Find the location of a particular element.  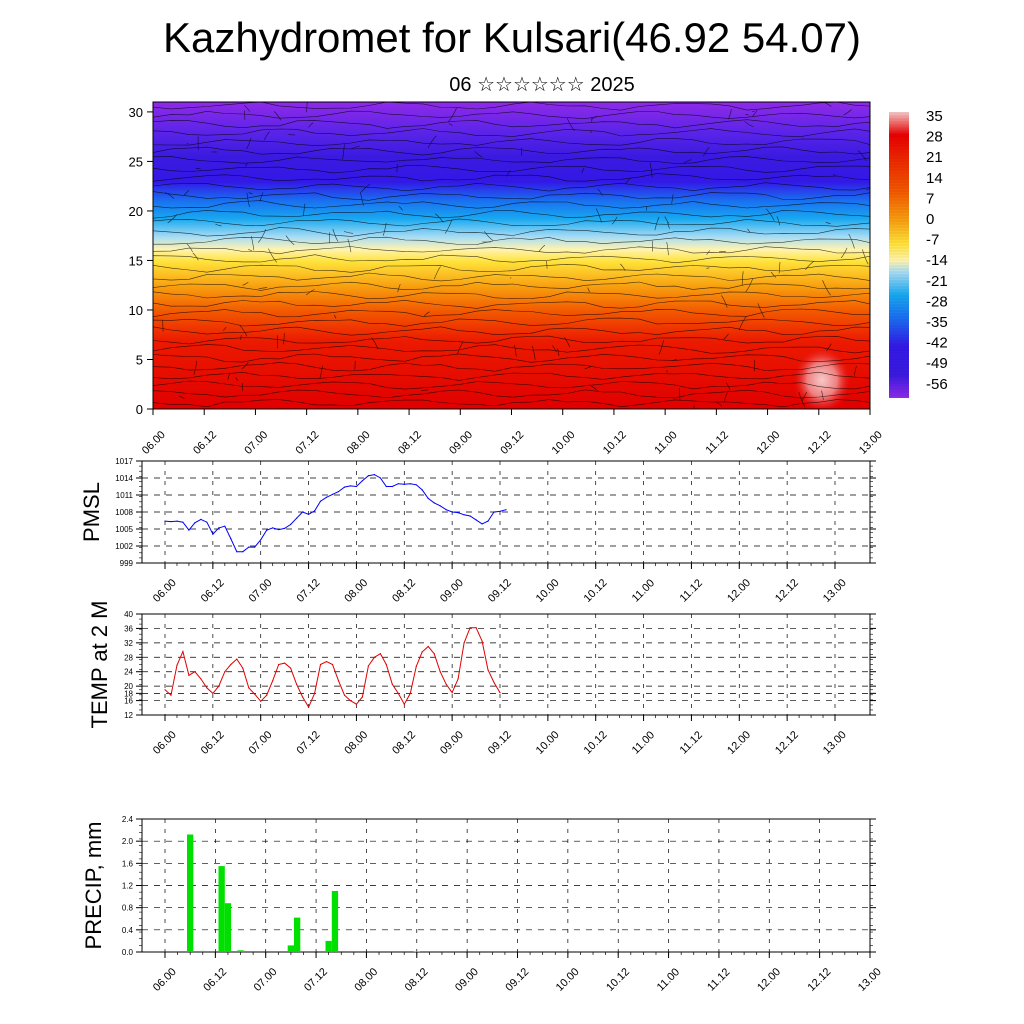

colorbar-label: -56 is located at coordinates (937, 384).